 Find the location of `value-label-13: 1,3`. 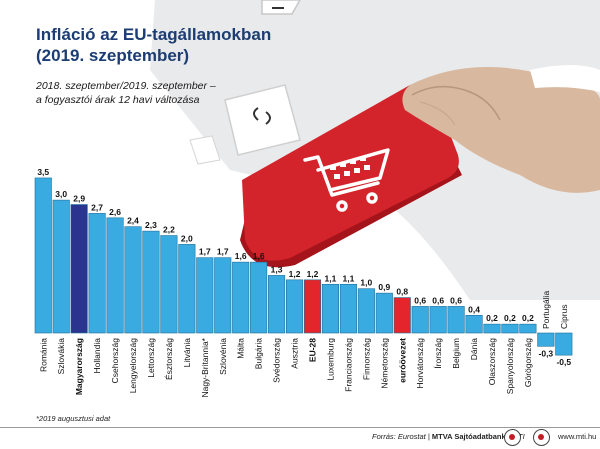

value-label-13: 1,3 is located at coordinates (277, 269).